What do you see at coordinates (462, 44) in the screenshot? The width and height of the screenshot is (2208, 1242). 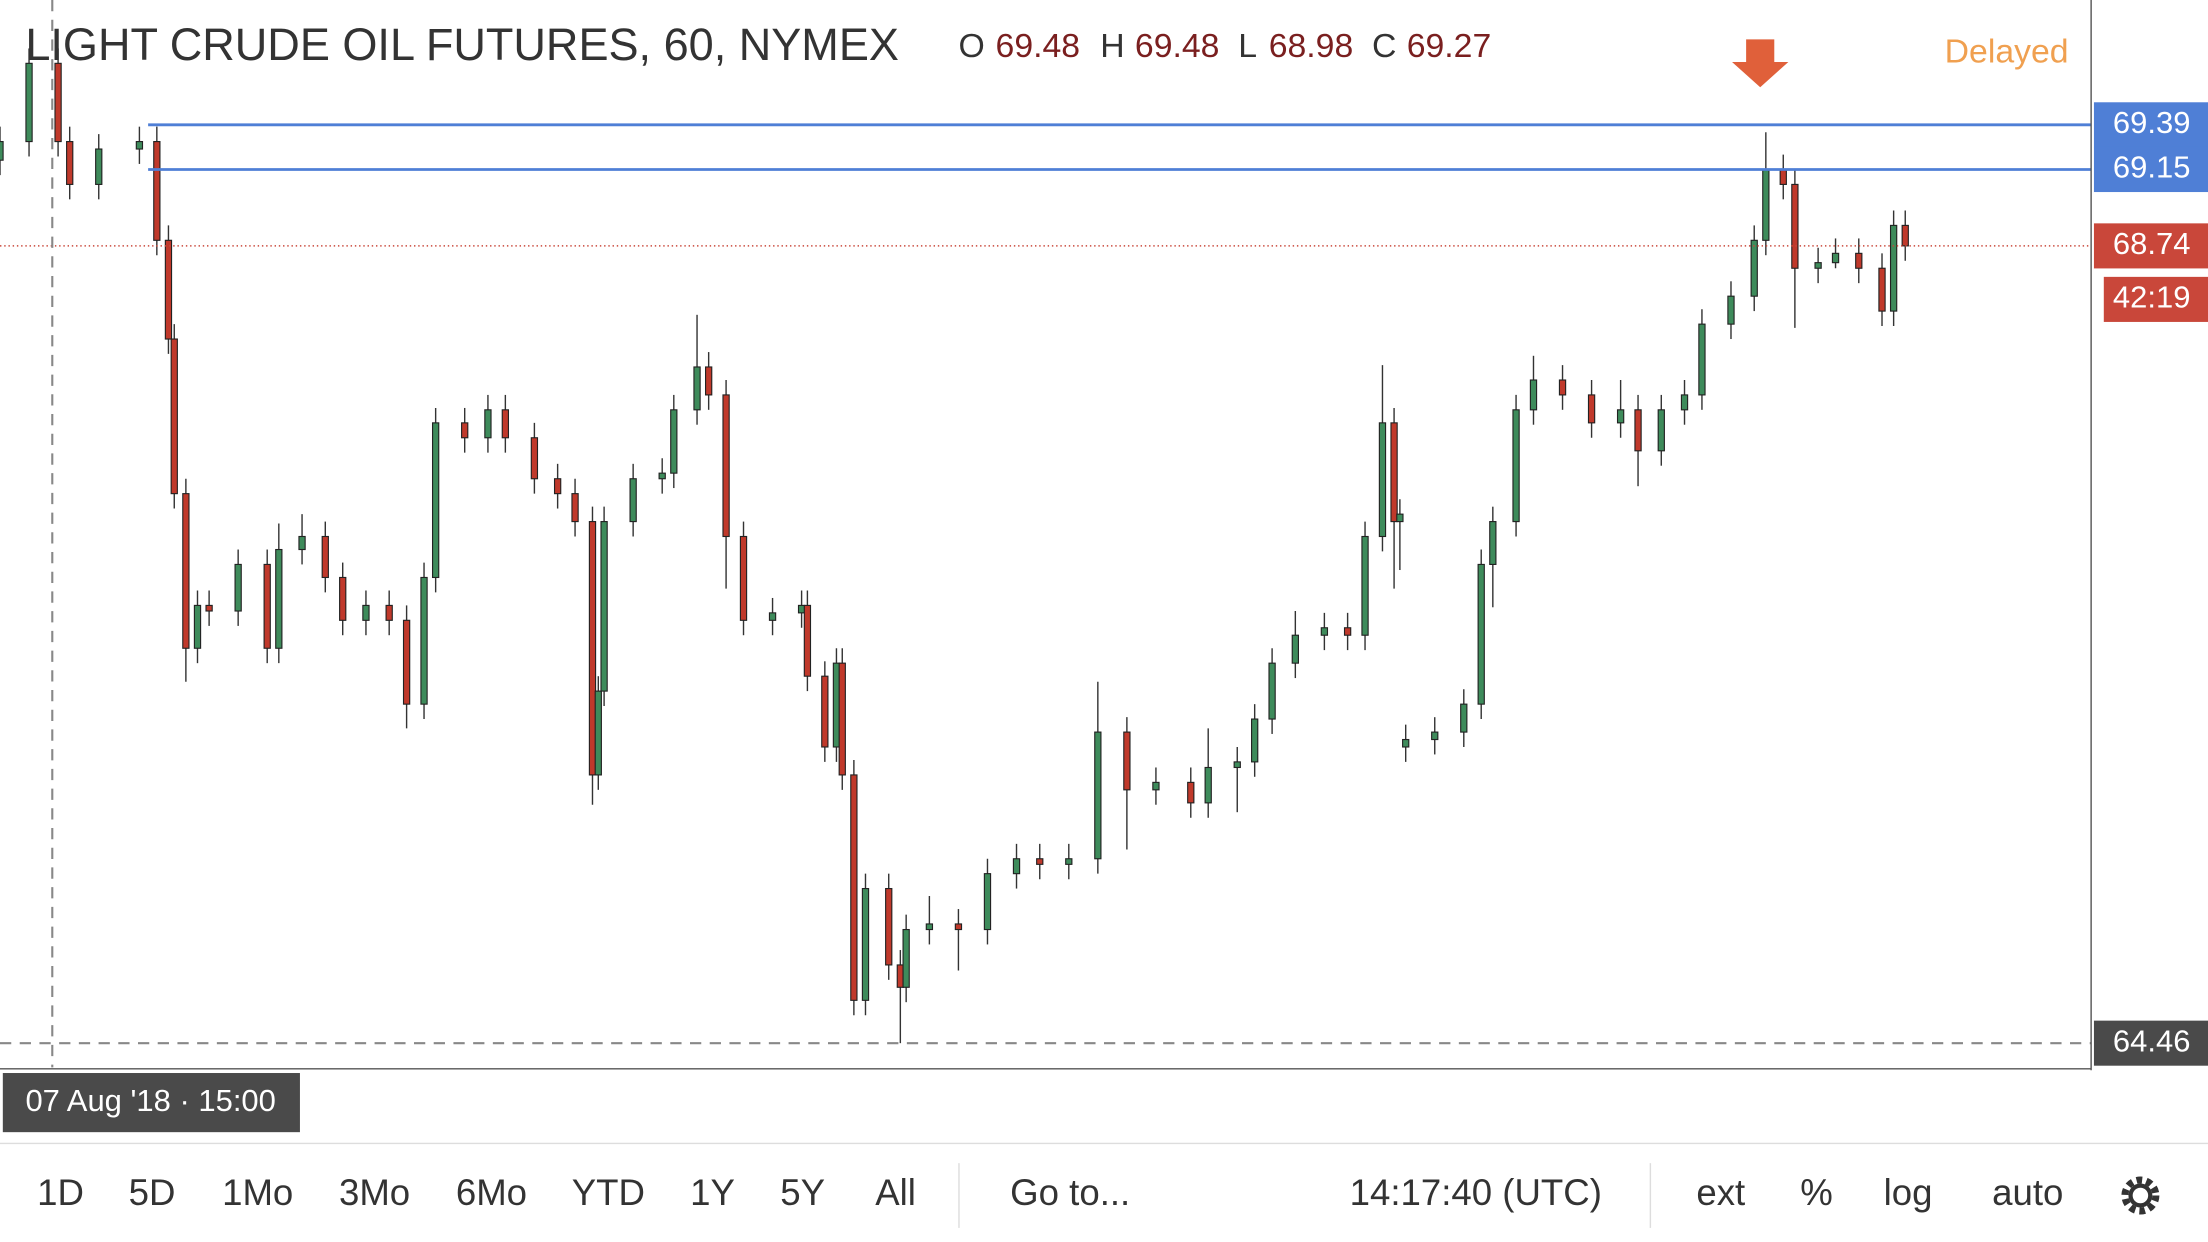 I see `chart-title: LIGHT CRUDE OIL FUTURES, 60, NYMEX` at bounding box center [462, 44].